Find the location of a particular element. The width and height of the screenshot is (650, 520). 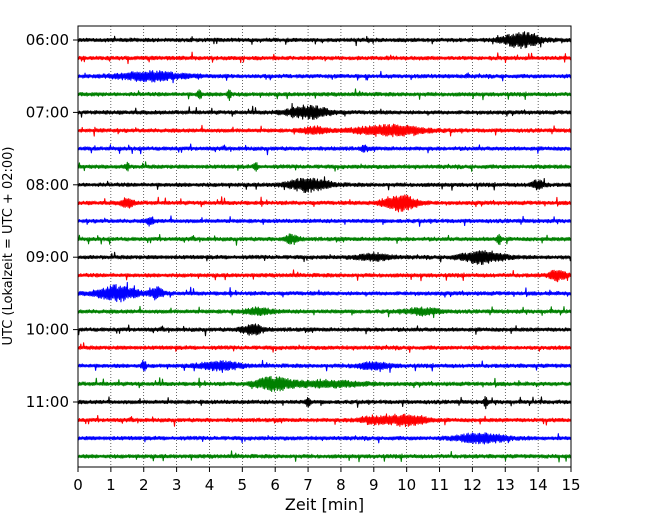

x-tick-label: 5 is located at coordinates (243, 485).